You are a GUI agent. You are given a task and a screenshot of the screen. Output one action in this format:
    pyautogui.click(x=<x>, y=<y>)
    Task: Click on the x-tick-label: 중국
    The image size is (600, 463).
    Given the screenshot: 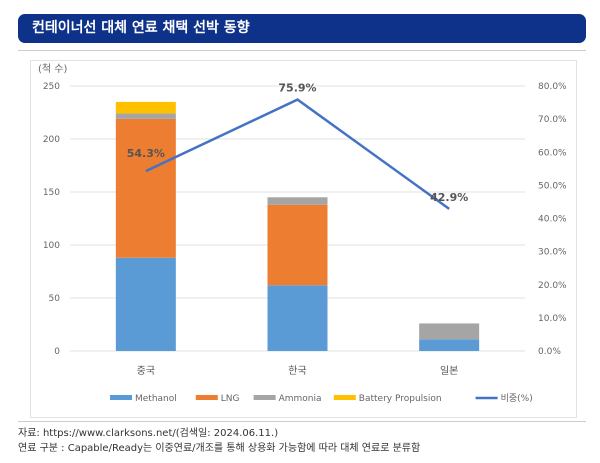 What is the action you would take?
    pyautogui.click(x=146, y=371)
    